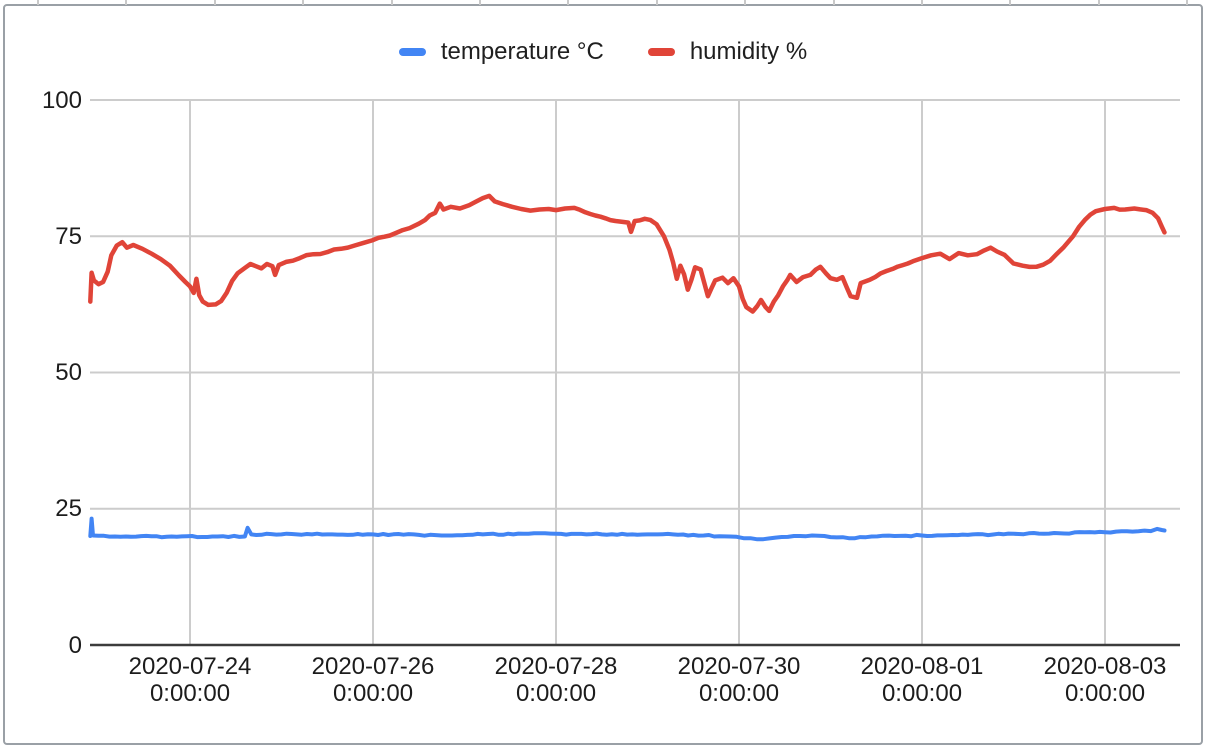  What do you see at coordinates (556, 666) in the screenshot?
I see `x-tick-date: 2020-07-28` at bounding box center [556, 666].